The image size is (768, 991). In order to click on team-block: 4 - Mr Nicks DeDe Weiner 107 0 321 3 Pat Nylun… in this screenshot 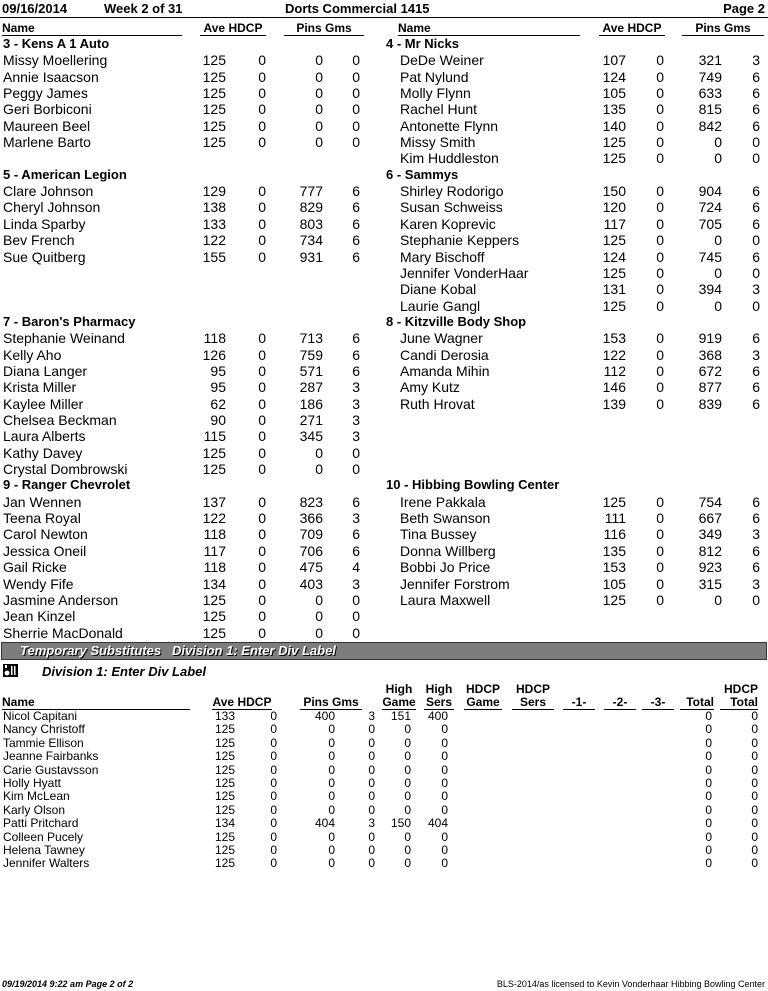, I will do `click(576, 101)`.